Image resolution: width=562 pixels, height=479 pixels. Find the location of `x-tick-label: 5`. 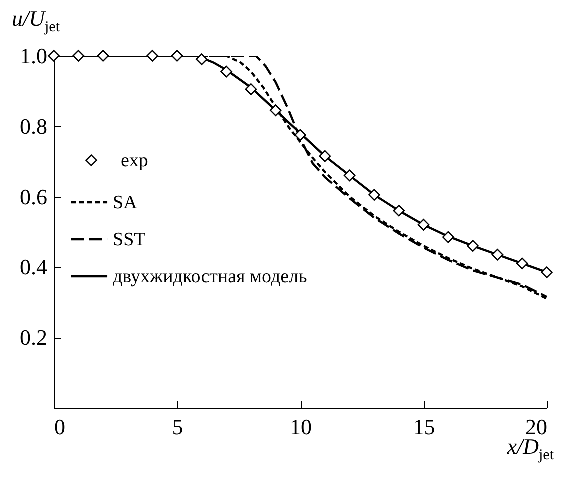

x-tick-label: 5 is located at coordinates (178, 427).